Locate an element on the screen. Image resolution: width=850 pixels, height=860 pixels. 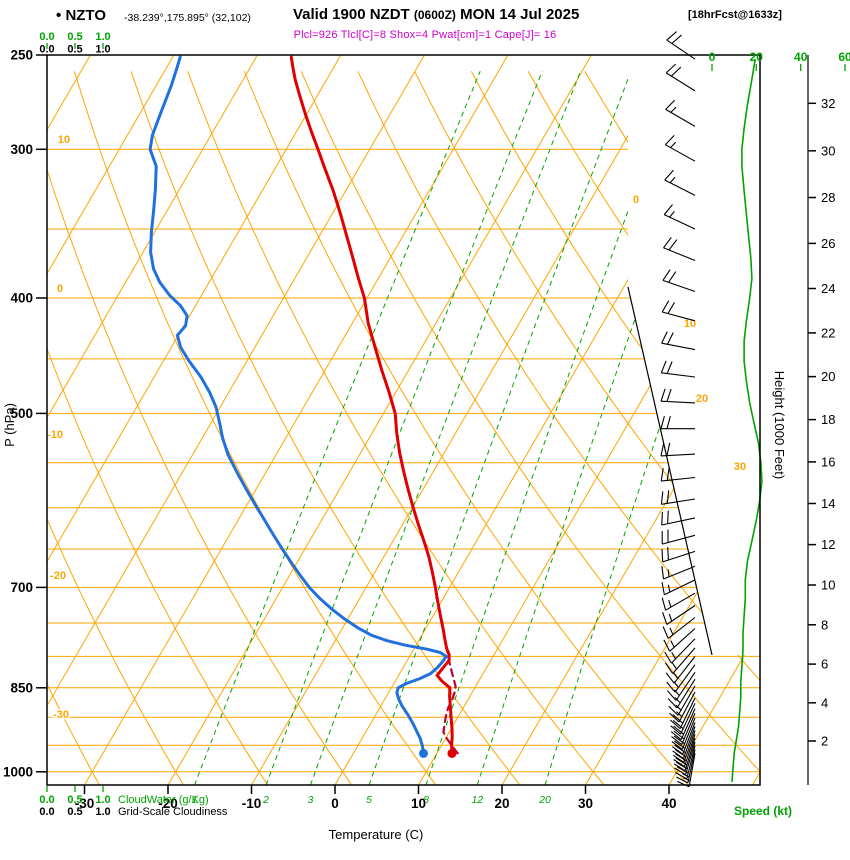
svg-text: 700 is located at coordinates (21, 587).